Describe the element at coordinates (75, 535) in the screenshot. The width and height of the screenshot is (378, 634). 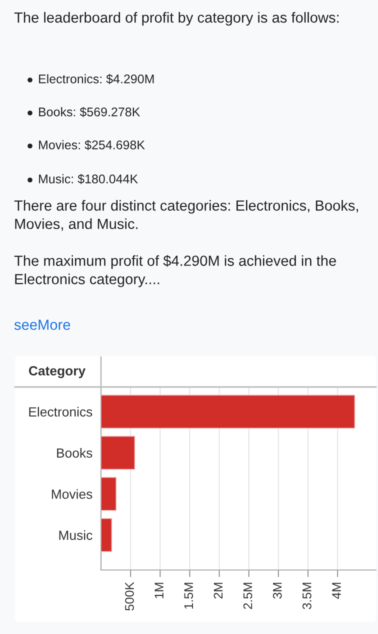
I see `y-tick-label: Music` at that location.